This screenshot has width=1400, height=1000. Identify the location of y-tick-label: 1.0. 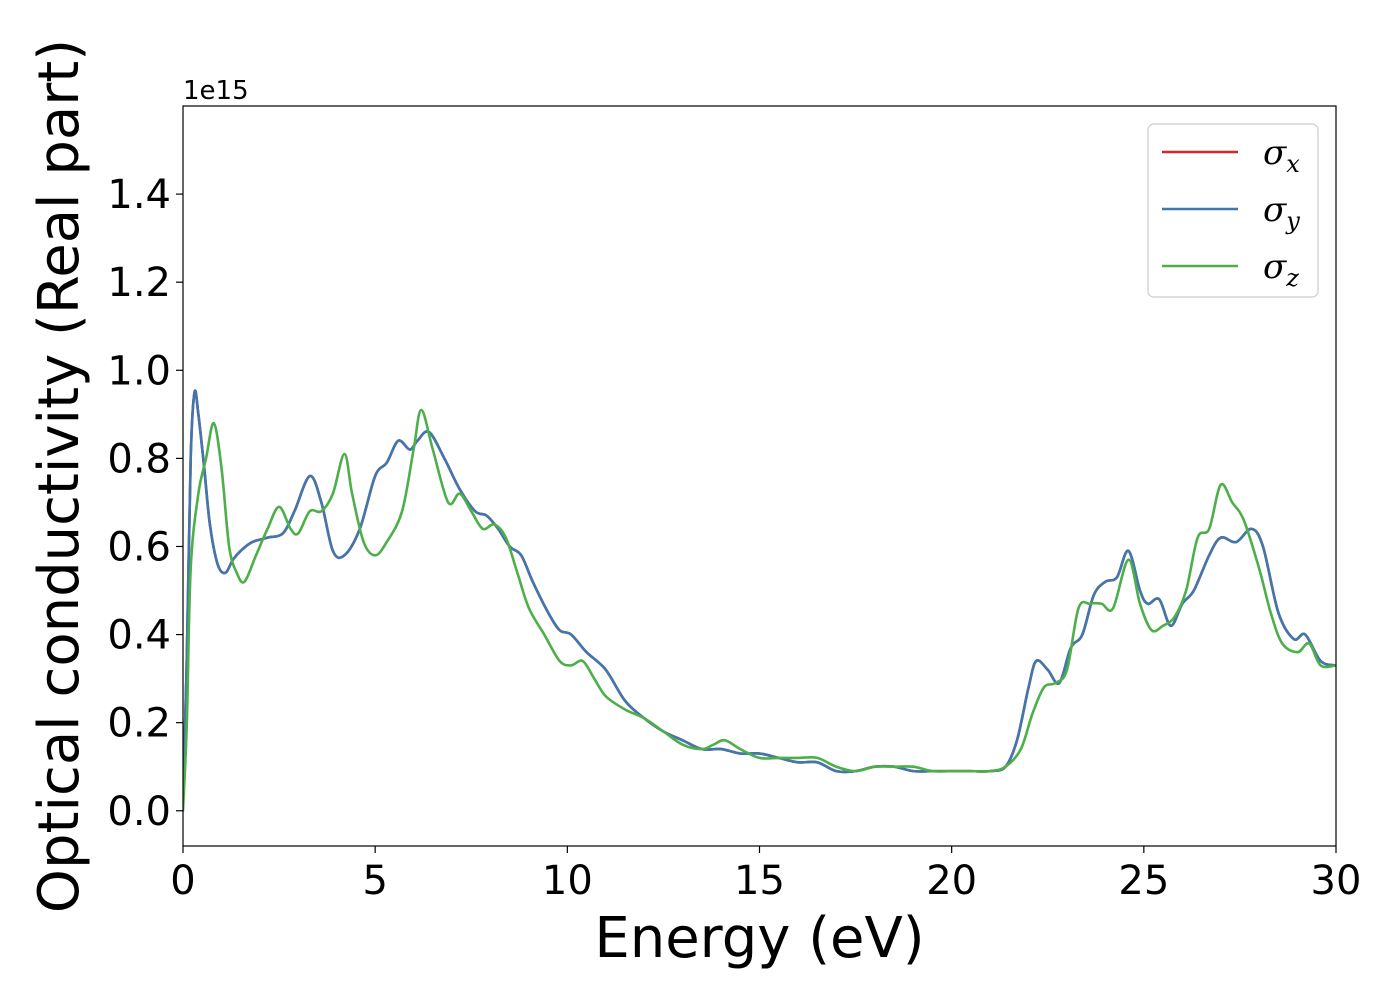
(139, 371).